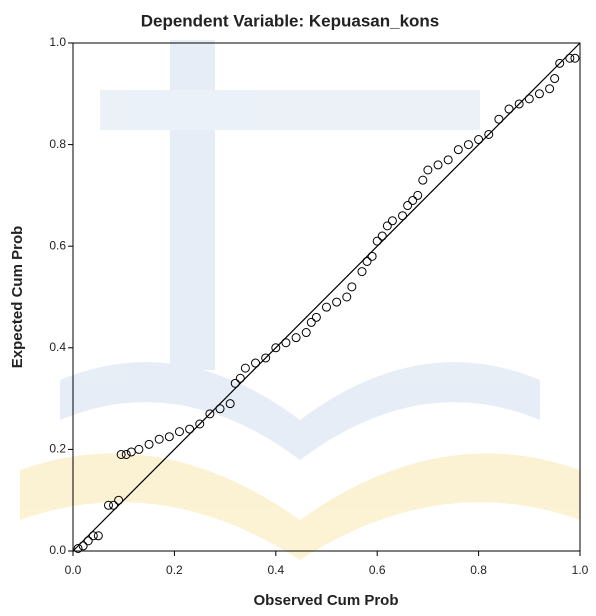 Image resolution: width=596 pixels, height=616 pixels. Describe the element at coordinates (377, 570) in the screenshot. I see `x-tick-label: 0.6` at that location.